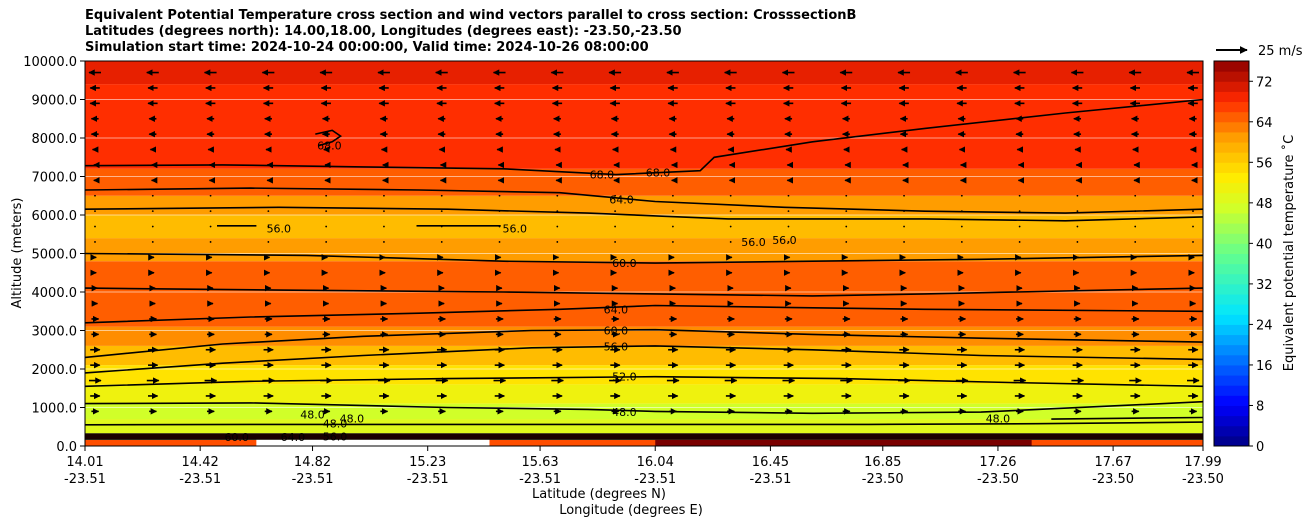 Image resolution: width=1308 pixels, height=526 pixels. I want to click on y-tick-label-9: 9000.0, so click(55, 101).